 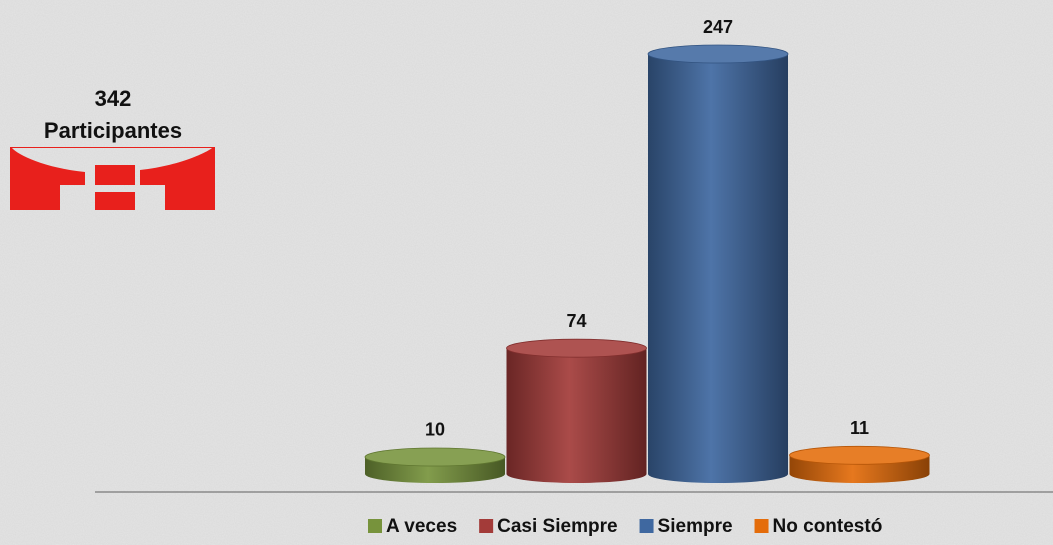 I want to click on logo, so click(x=112, y=178).